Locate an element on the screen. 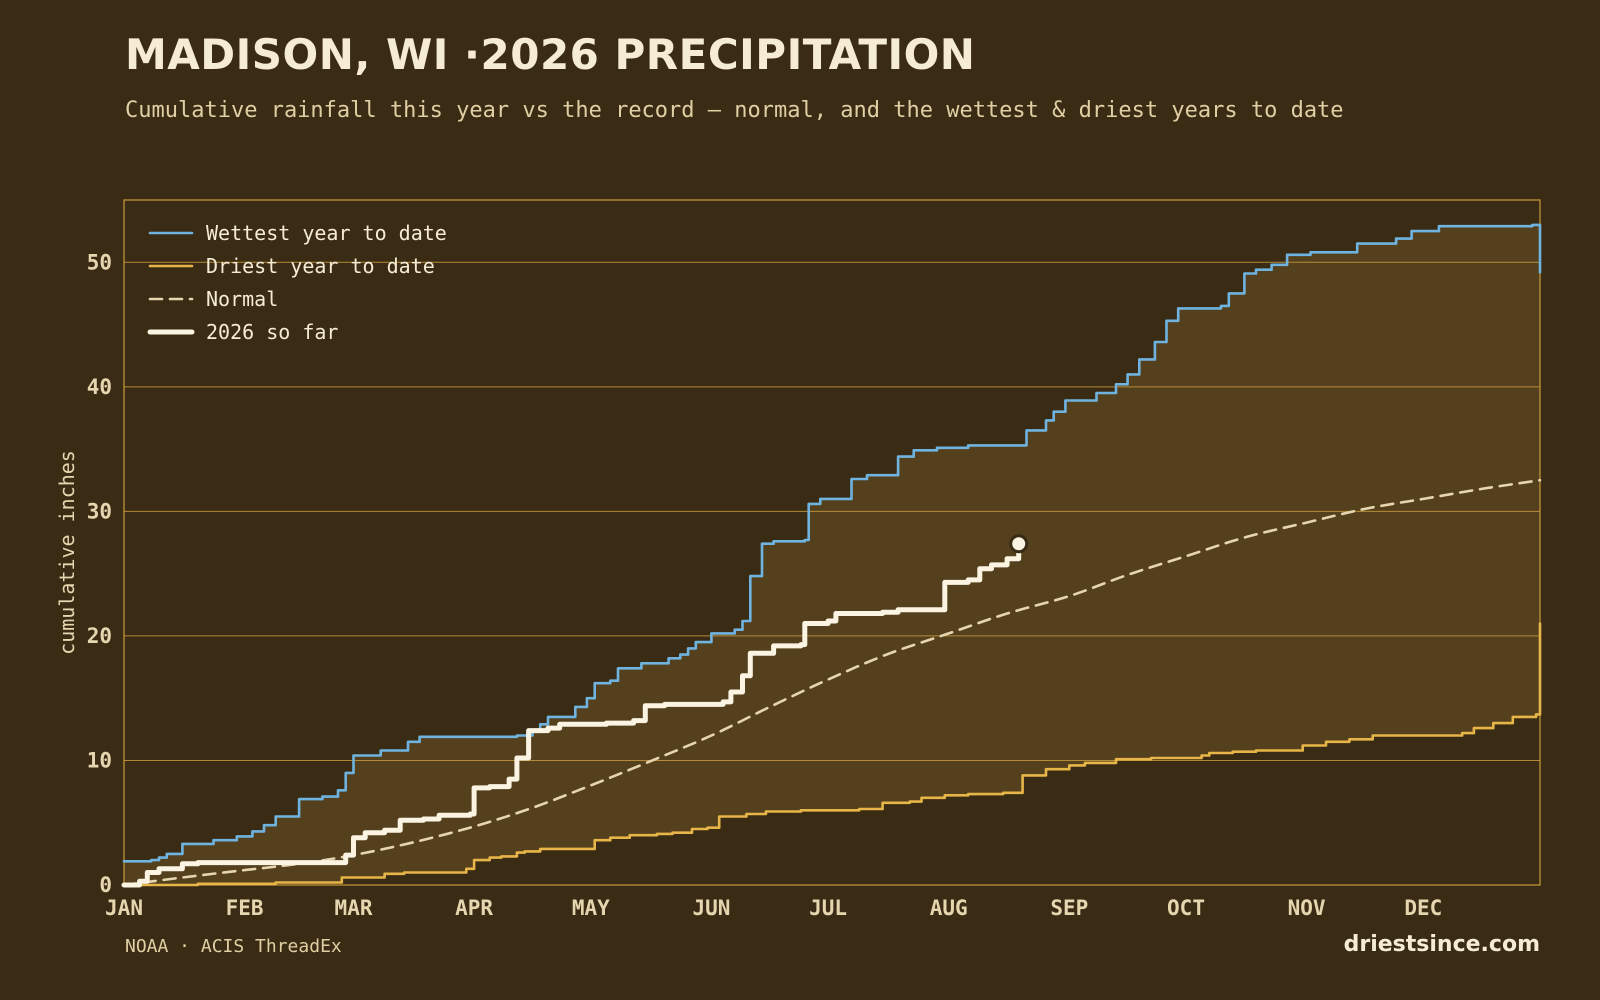 This screenshot has height=1000, width=1600. y-tick-label: 40 is located at coordinates (99, 387).